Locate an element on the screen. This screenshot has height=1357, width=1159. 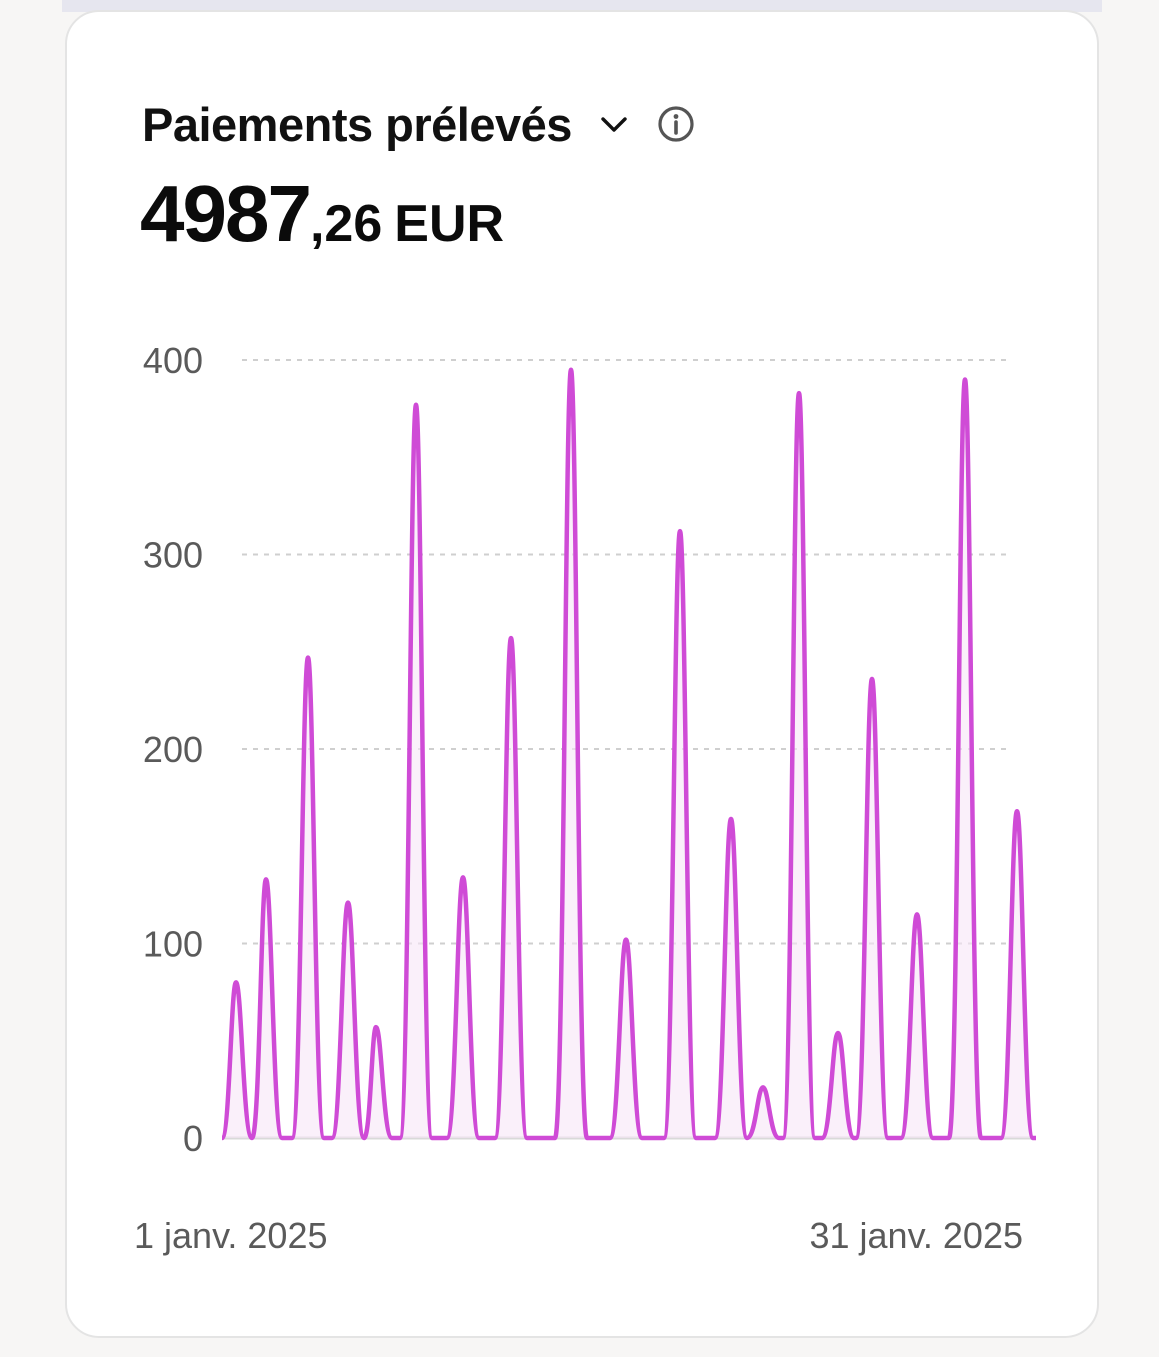
amount-decimal: ,26 is located at coordinates (346, 224).